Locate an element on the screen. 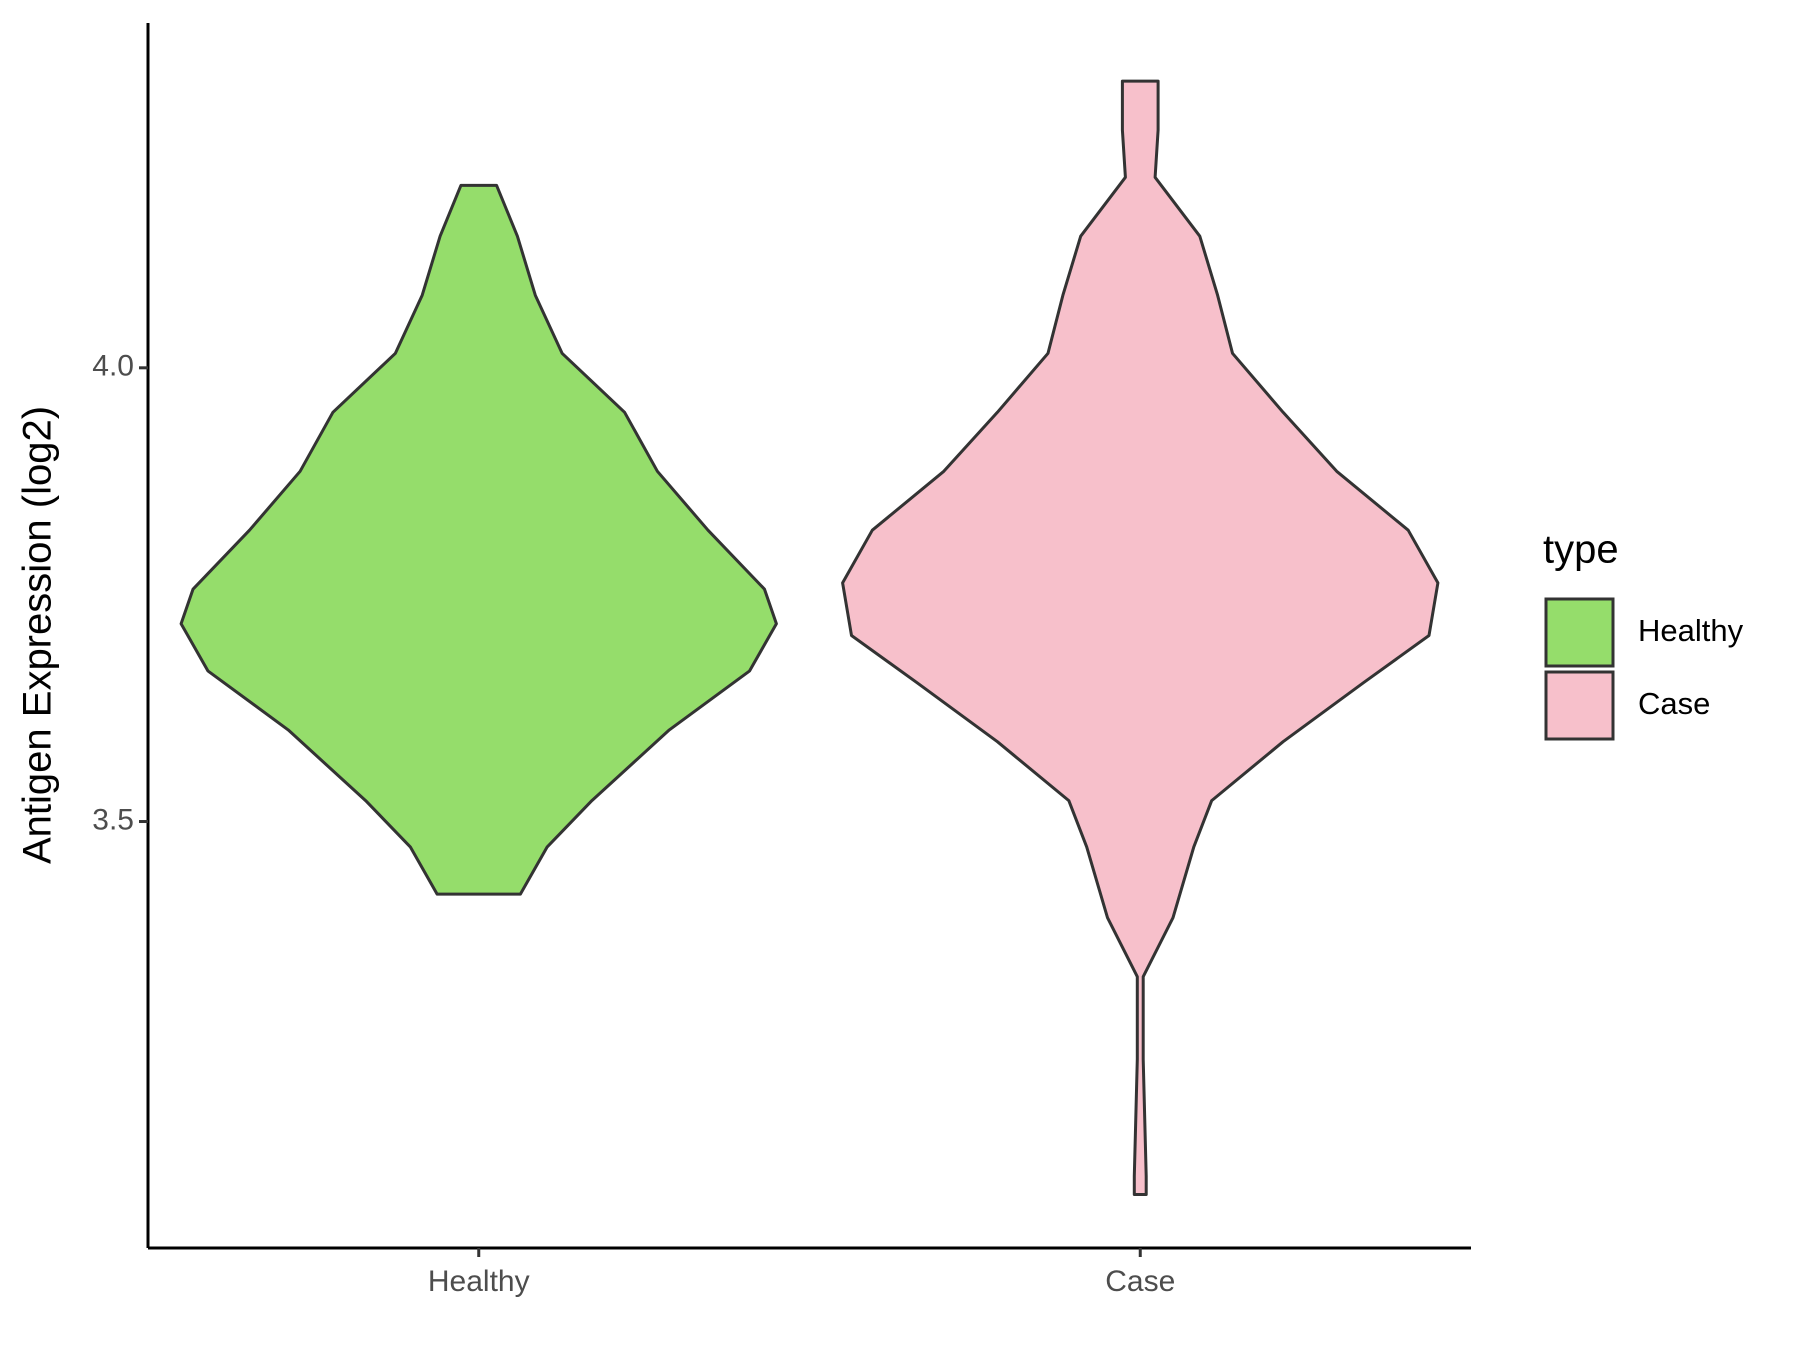 This screenshot has height=1350, width=1800. x-tick-label: Healthy is located at coordinates (479, 1281).